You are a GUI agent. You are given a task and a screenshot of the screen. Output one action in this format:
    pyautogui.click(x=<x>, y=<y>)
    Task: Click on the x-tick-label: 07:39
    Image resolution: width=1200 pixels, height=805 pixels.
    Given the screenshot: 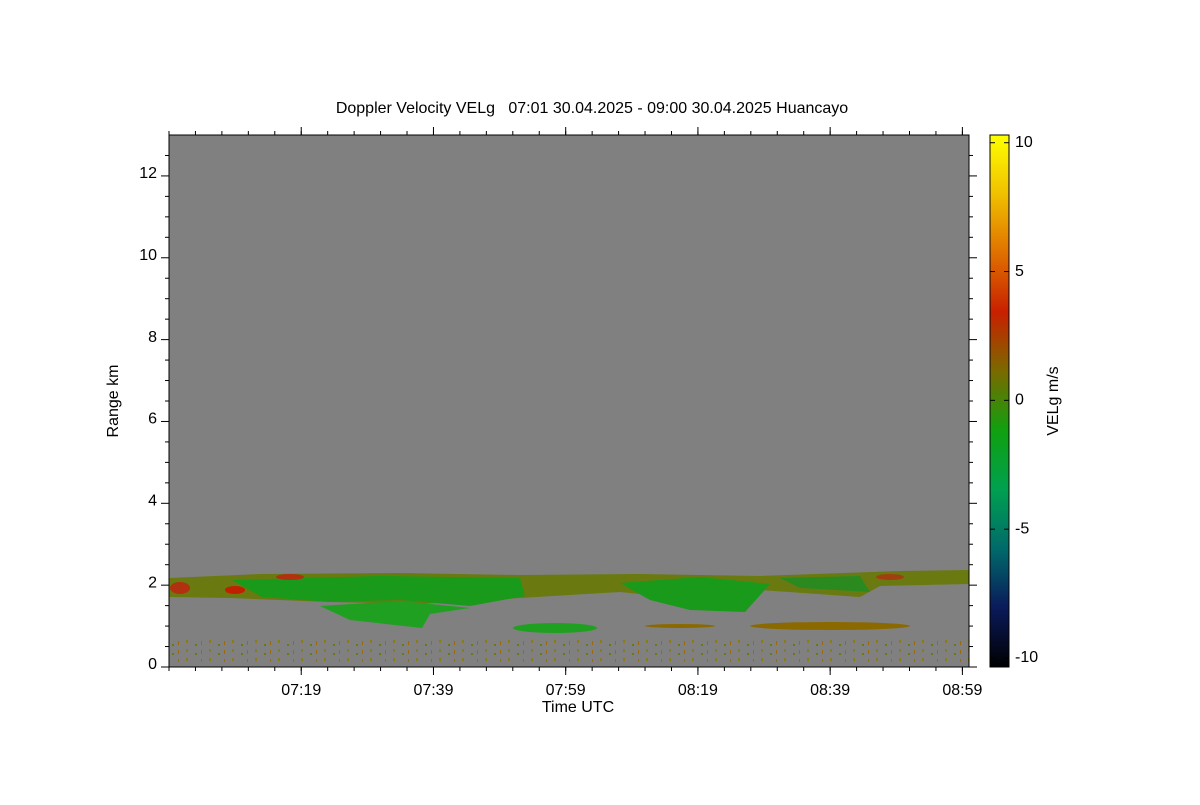 What is the action you would take?
    pyautogui.click(x=433, y=690)
    